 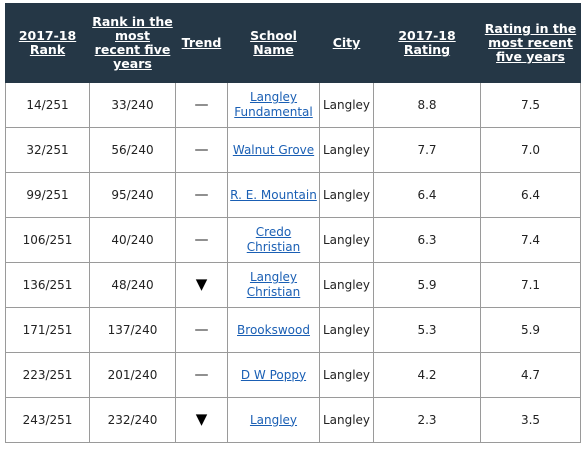 What do you see at coordinates (530, 43) in the screenshot?
I see `header-rating-five-years: Rating in the most recent five years` at bounding box center [530, 43].